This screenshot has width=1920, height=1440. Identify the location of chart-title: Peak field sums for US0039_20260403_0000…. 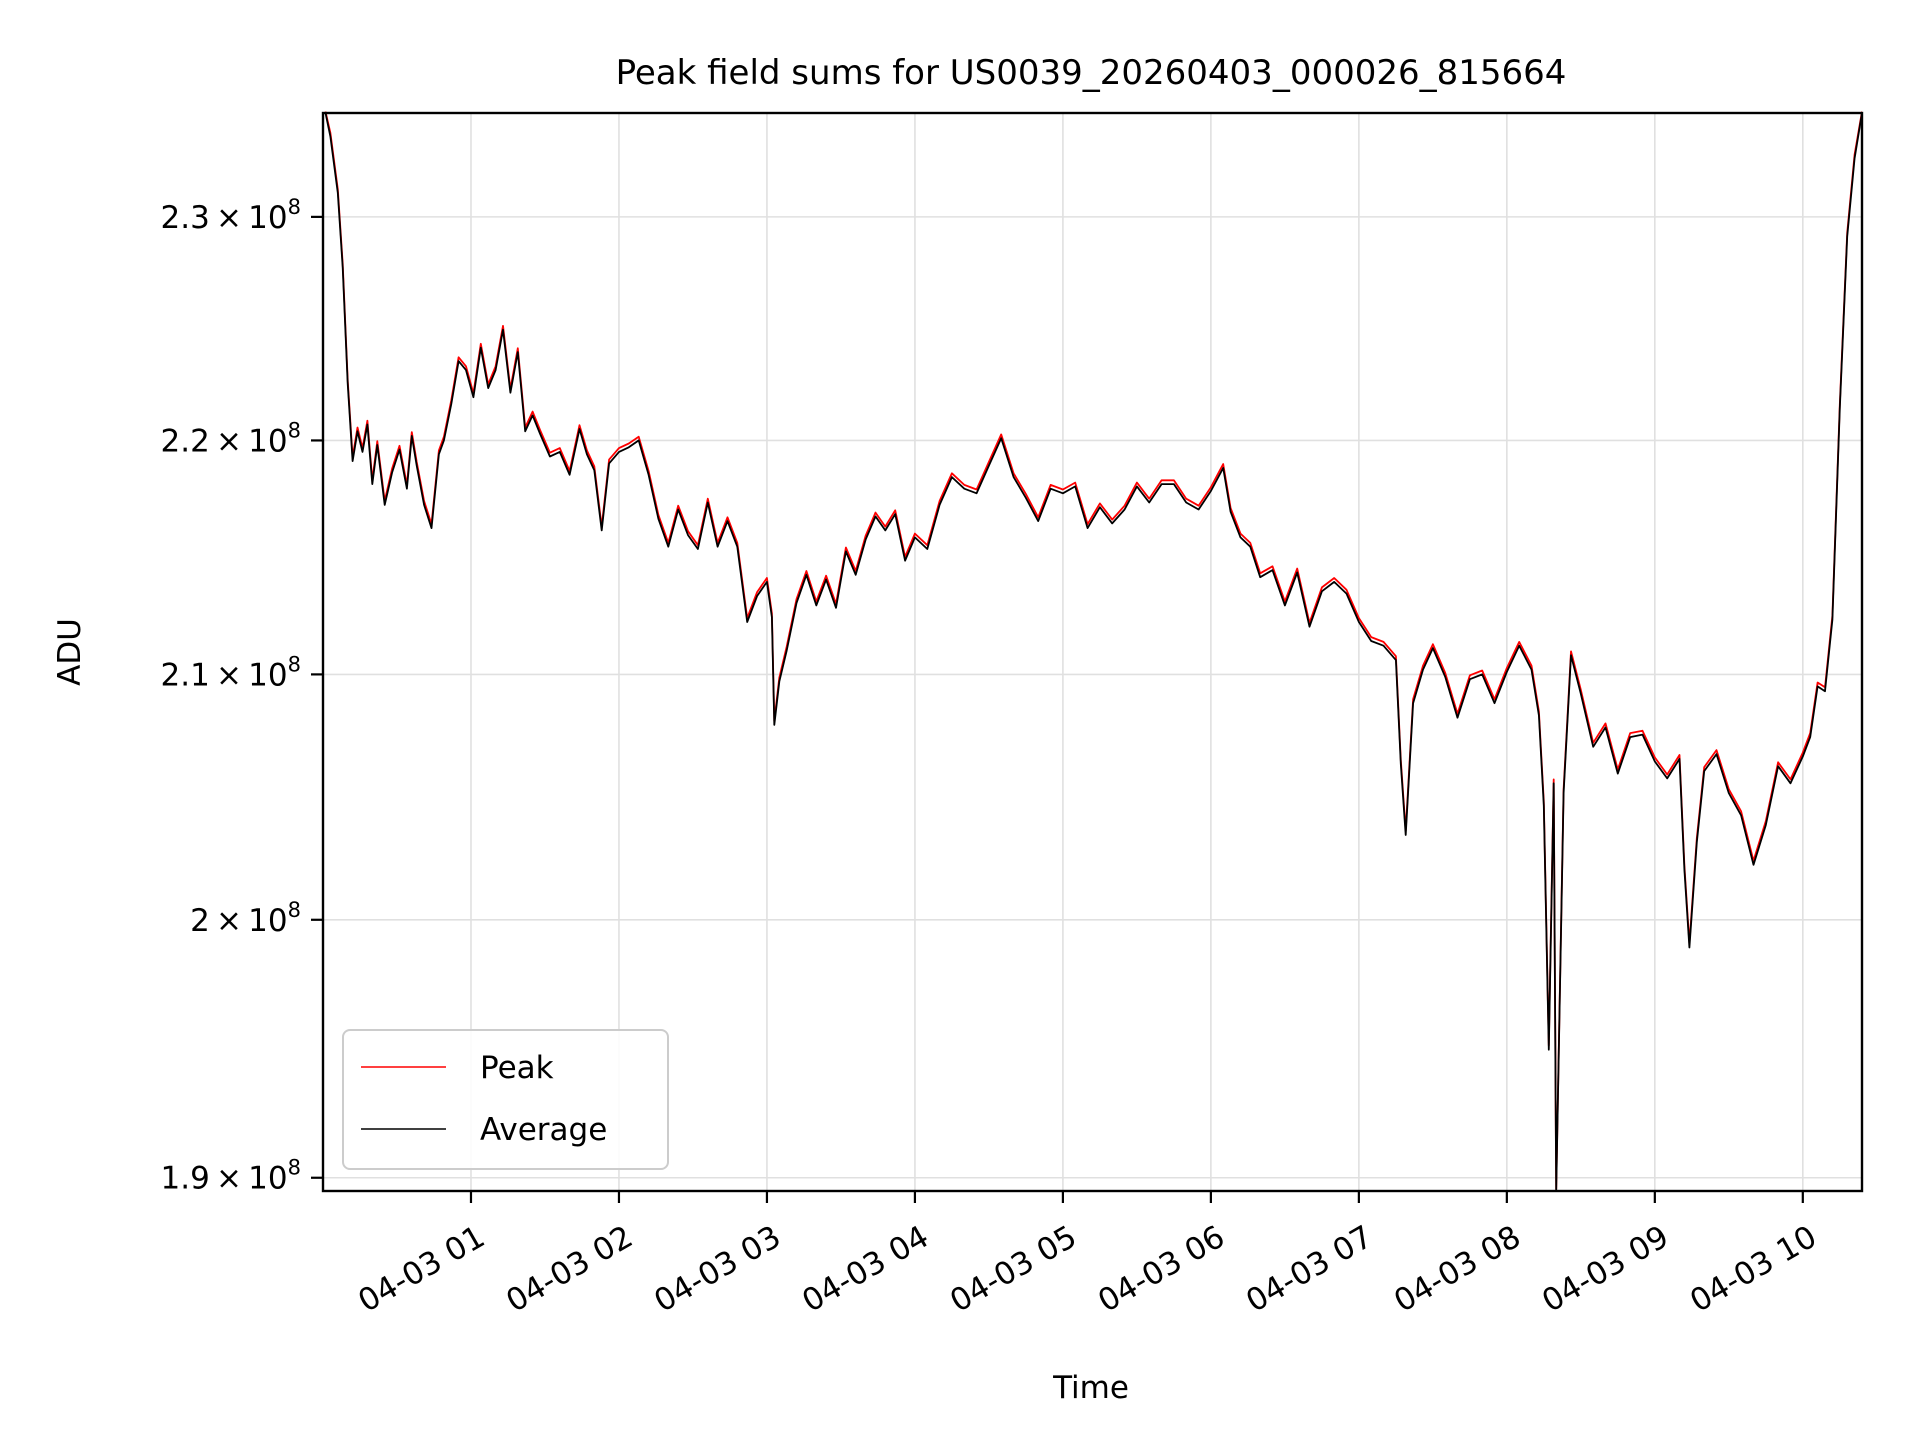
(1091, 73).